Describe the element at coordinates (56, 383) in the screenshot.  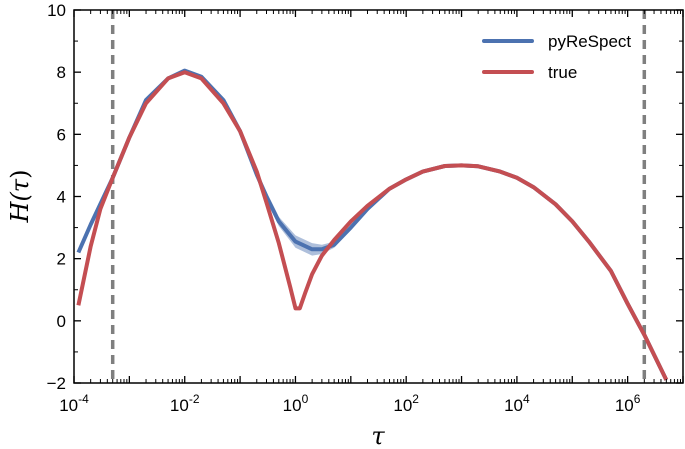
I see `y-tick-label: −2` at that location.